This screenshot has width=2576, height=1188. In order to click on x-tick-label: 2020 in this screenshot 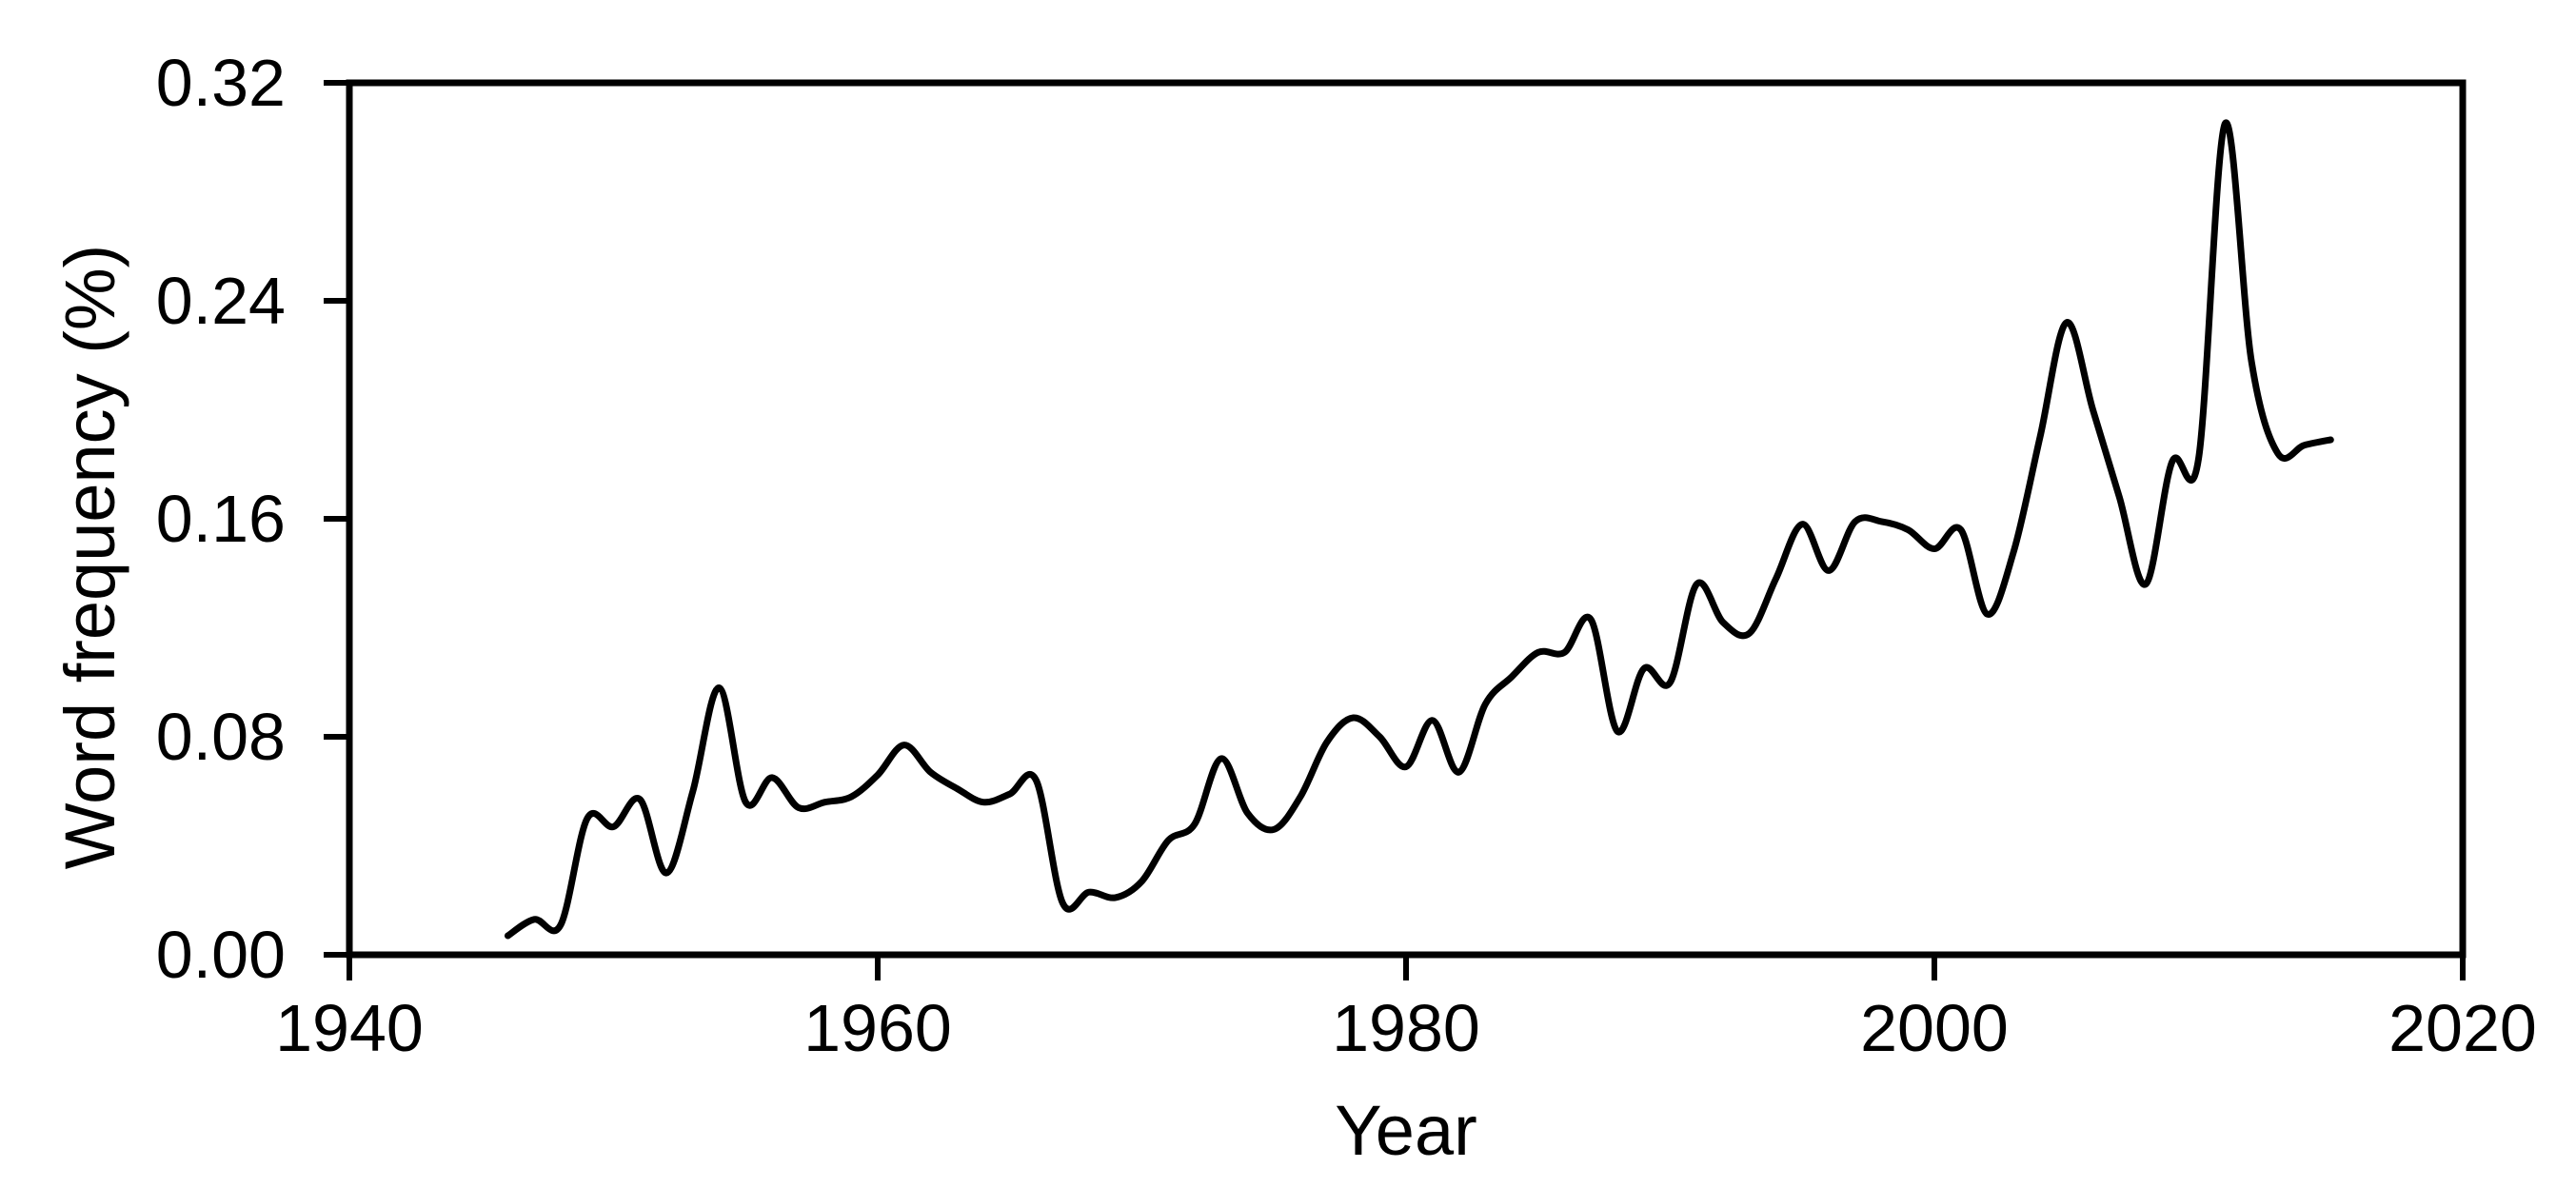, I will do `click(2462, 1028)`.